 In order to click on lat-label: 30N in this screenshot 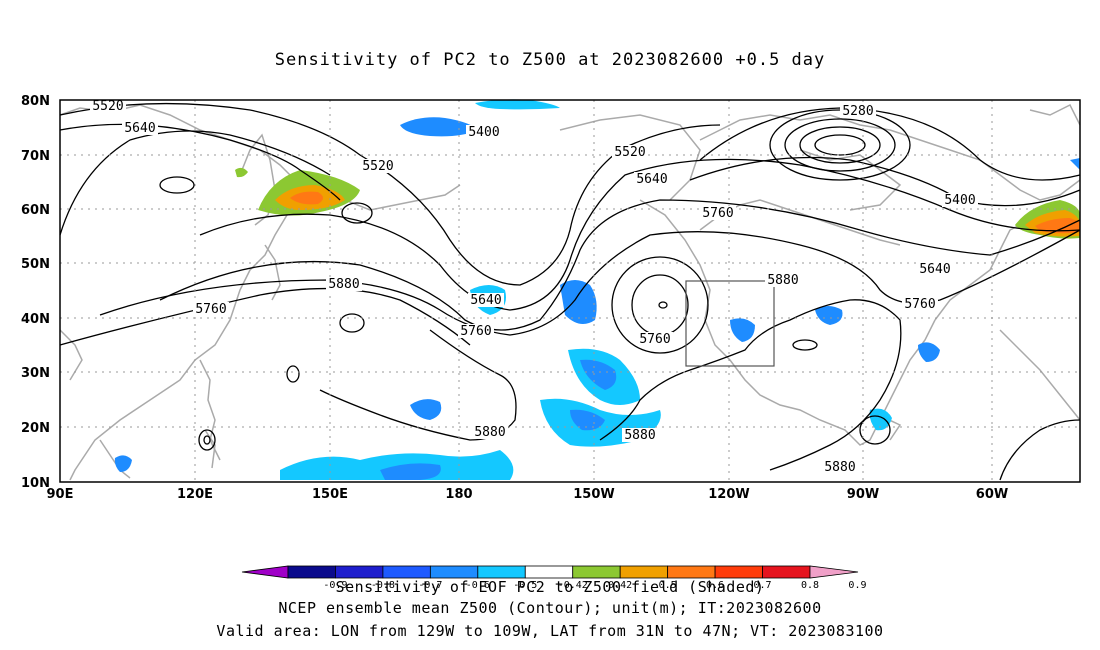, I will do `click(35, 373)`.